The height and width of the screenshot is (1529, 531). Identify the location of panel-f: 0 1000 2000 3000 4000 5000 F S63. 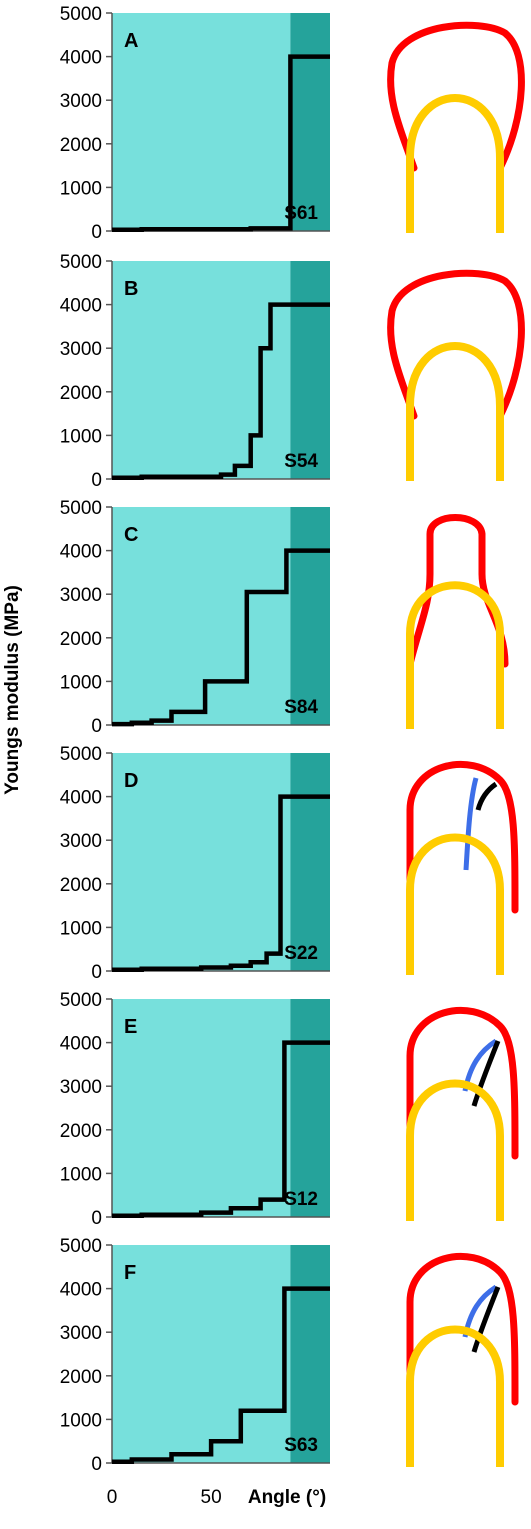
(195, 1355).